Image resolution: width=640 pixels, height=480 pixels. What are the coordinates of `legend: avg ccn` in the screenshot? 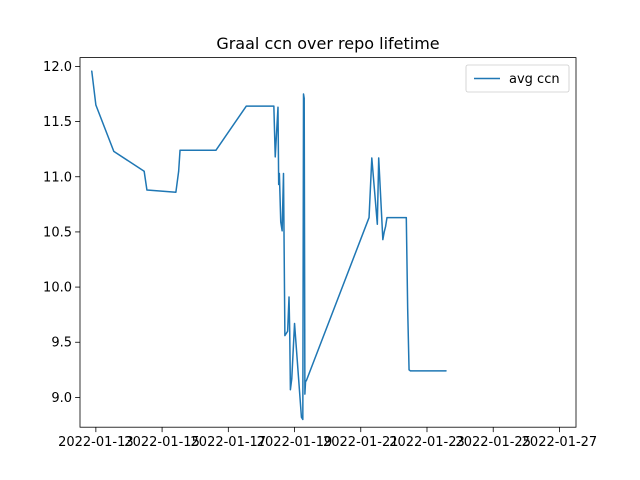 It's located at (517, 78).